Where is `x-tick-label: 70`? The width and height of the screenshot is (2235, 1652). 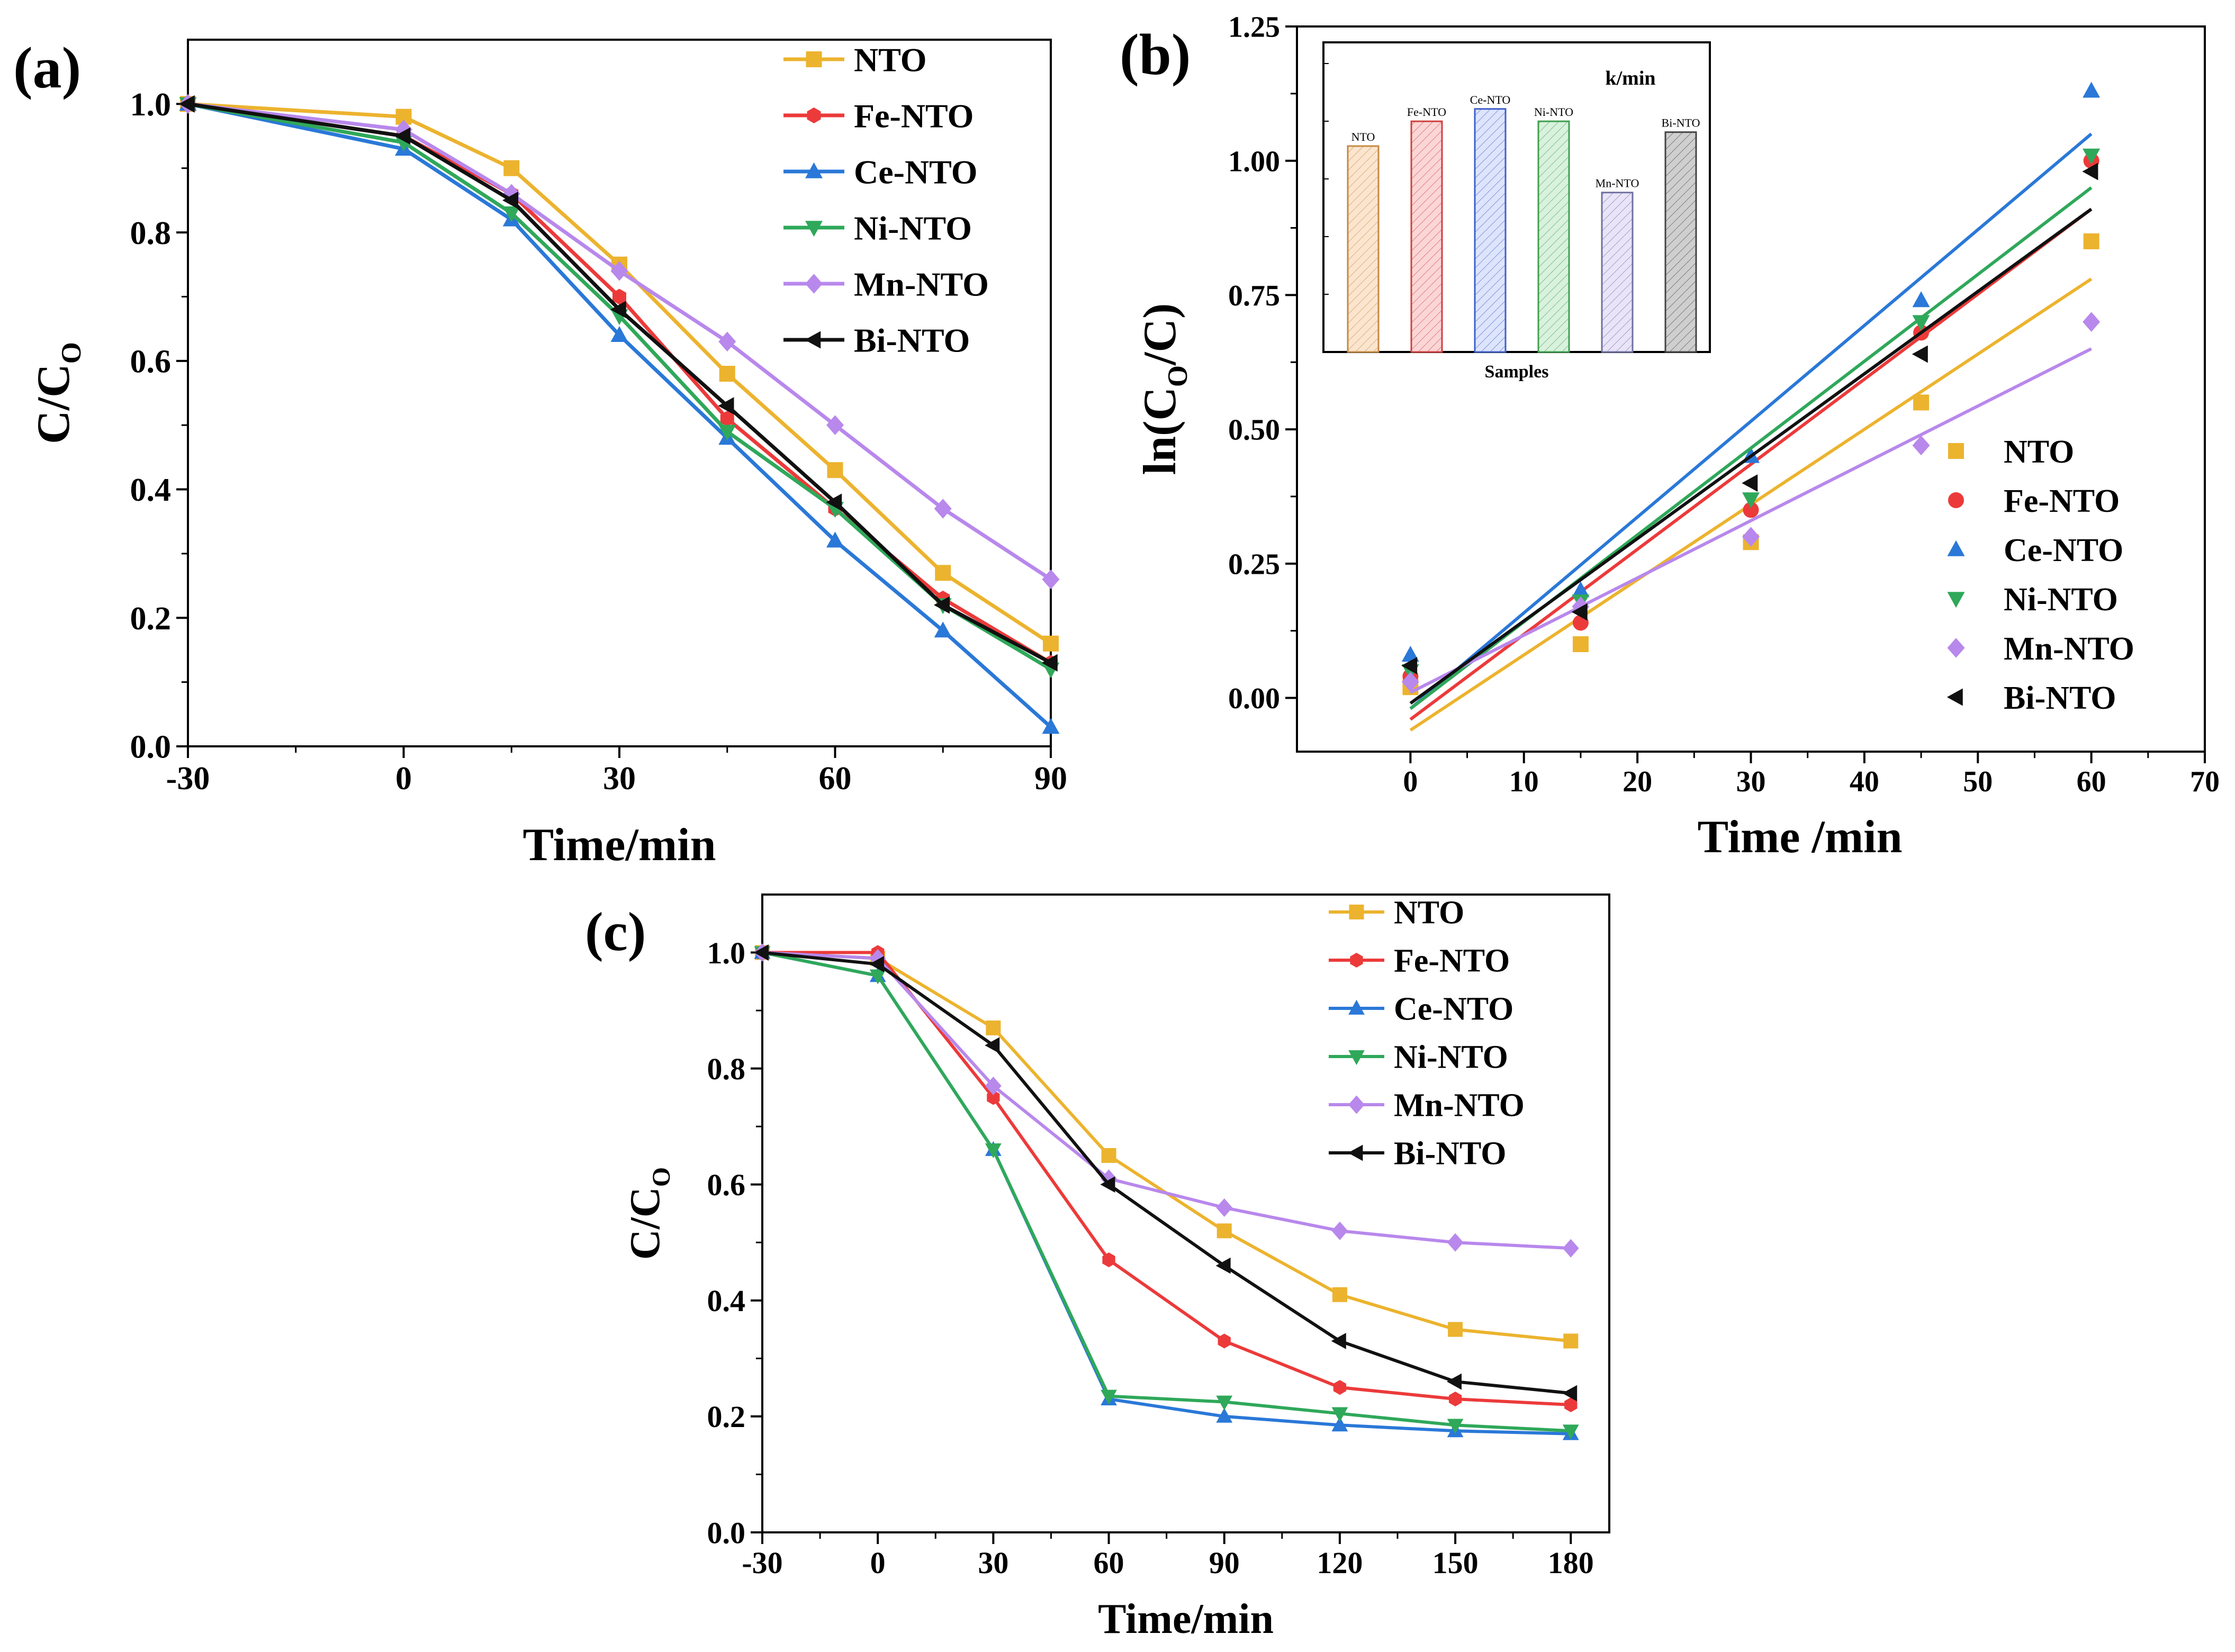 x-tick-label: 70 is located at coordinates (2205, 781).